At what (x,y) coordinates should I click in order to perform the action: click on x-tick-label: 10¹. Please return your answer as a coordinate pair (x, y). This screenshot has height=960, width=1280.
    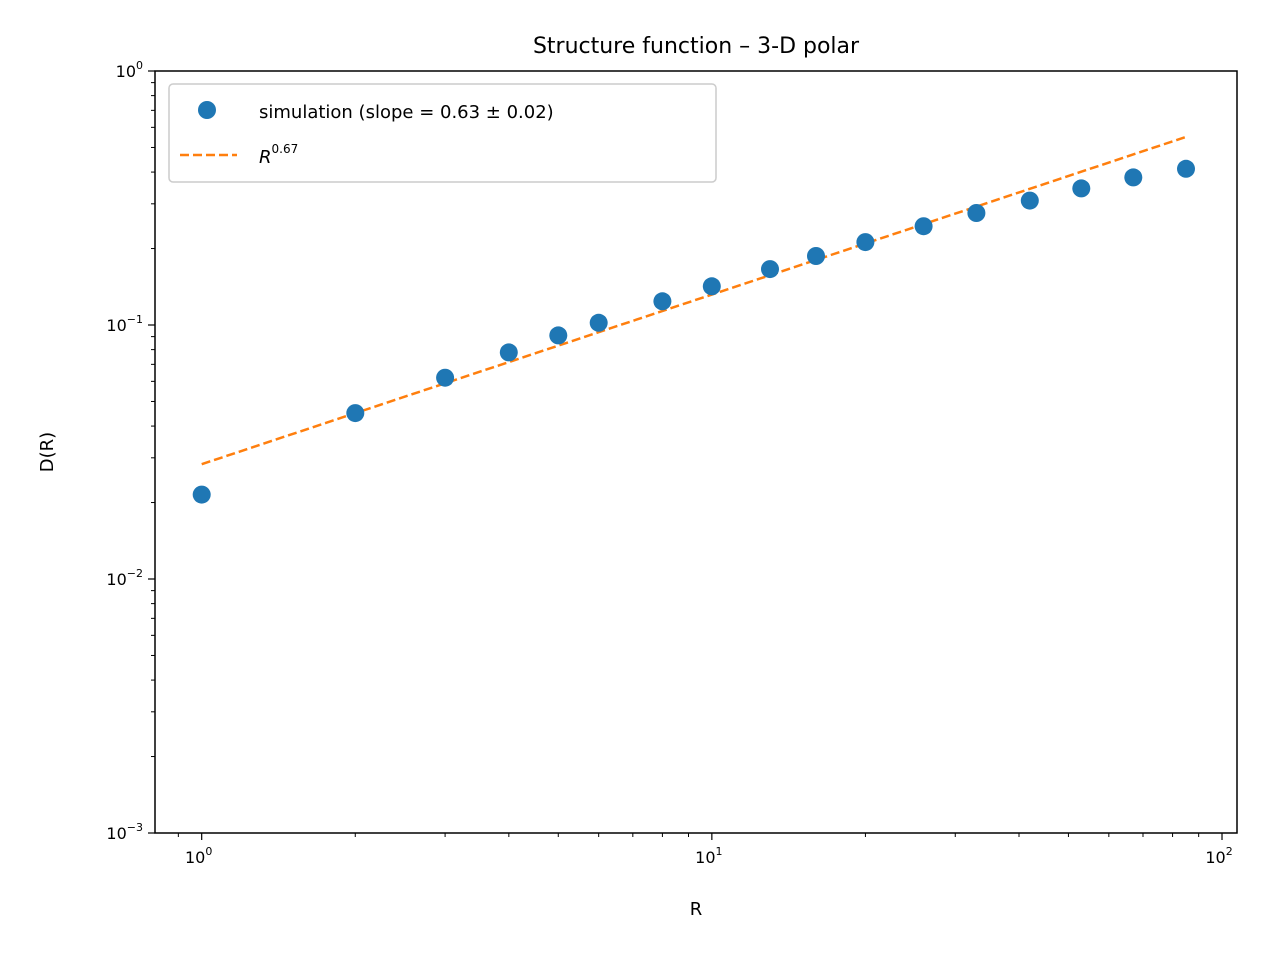
    Looking at the image, I should click on (708, 856).